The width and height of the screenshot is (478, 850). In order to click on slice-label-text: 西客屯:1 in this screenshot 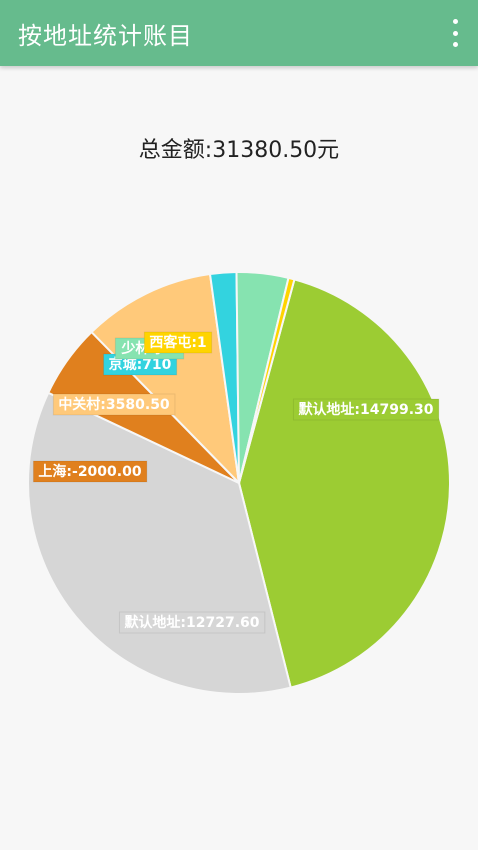, I will do `click(177, 342)`.